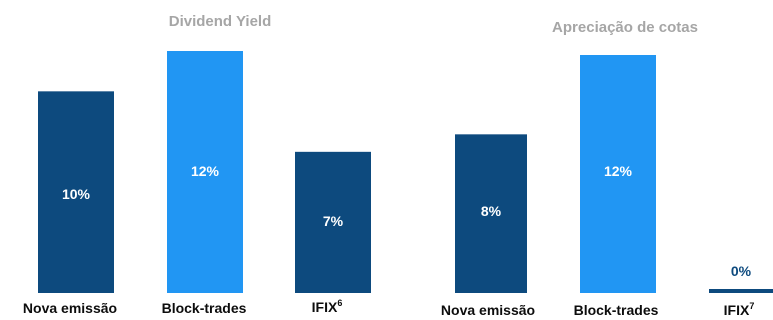 Image resolution: width=773 pixels, height=320 pixels. Describe the element at coordinates (220, 21) in the screenshot. I see `chart-title: Dividend Yield` at that location.